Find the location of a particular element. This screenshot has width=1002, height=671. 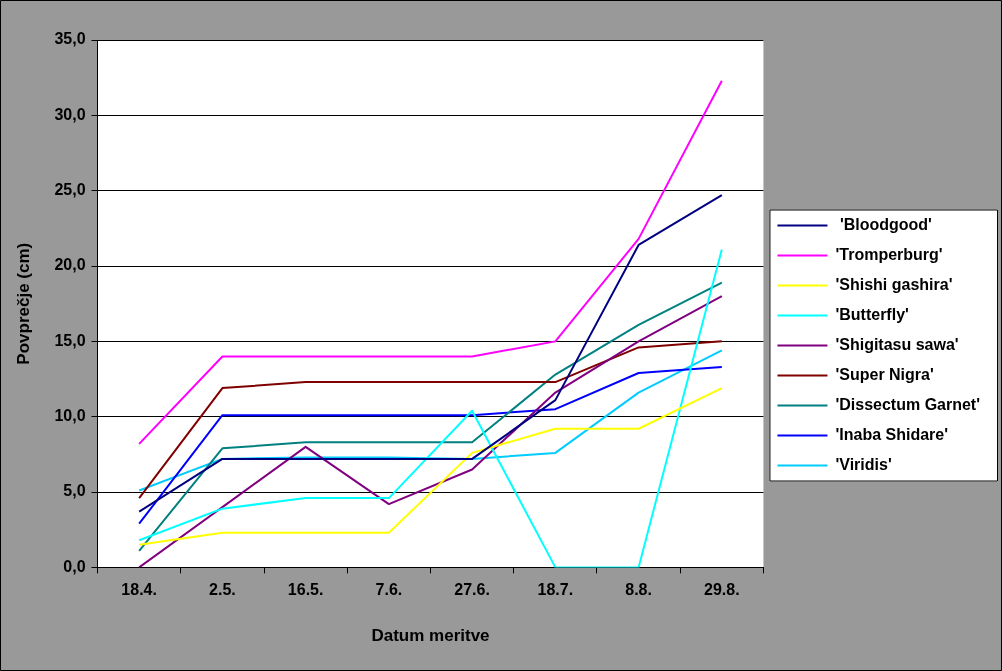

legend-label: 'Tromperburg' is located at coordinates (889, 254).